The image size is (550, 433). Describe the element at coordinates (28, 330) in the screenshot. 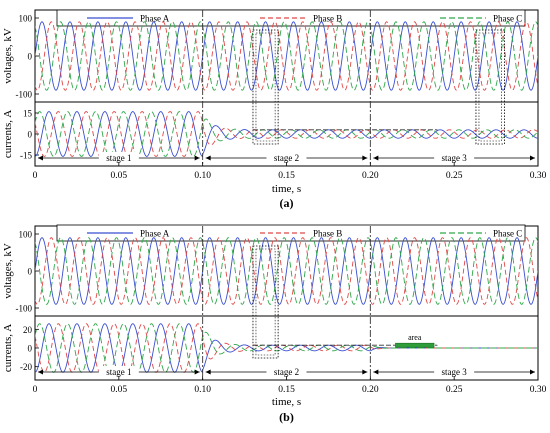

I see `y-tick-label-0: 20` at that location.